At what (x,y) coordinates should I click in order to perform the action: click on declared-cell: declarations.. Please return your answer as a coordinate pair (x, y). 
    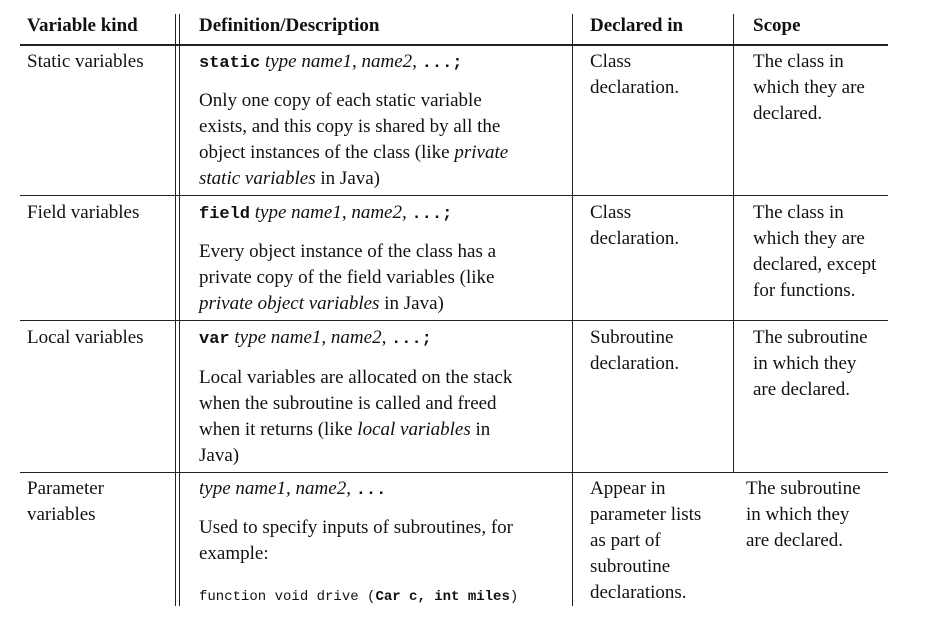
    Looking at the image, I should click on (638, 592).